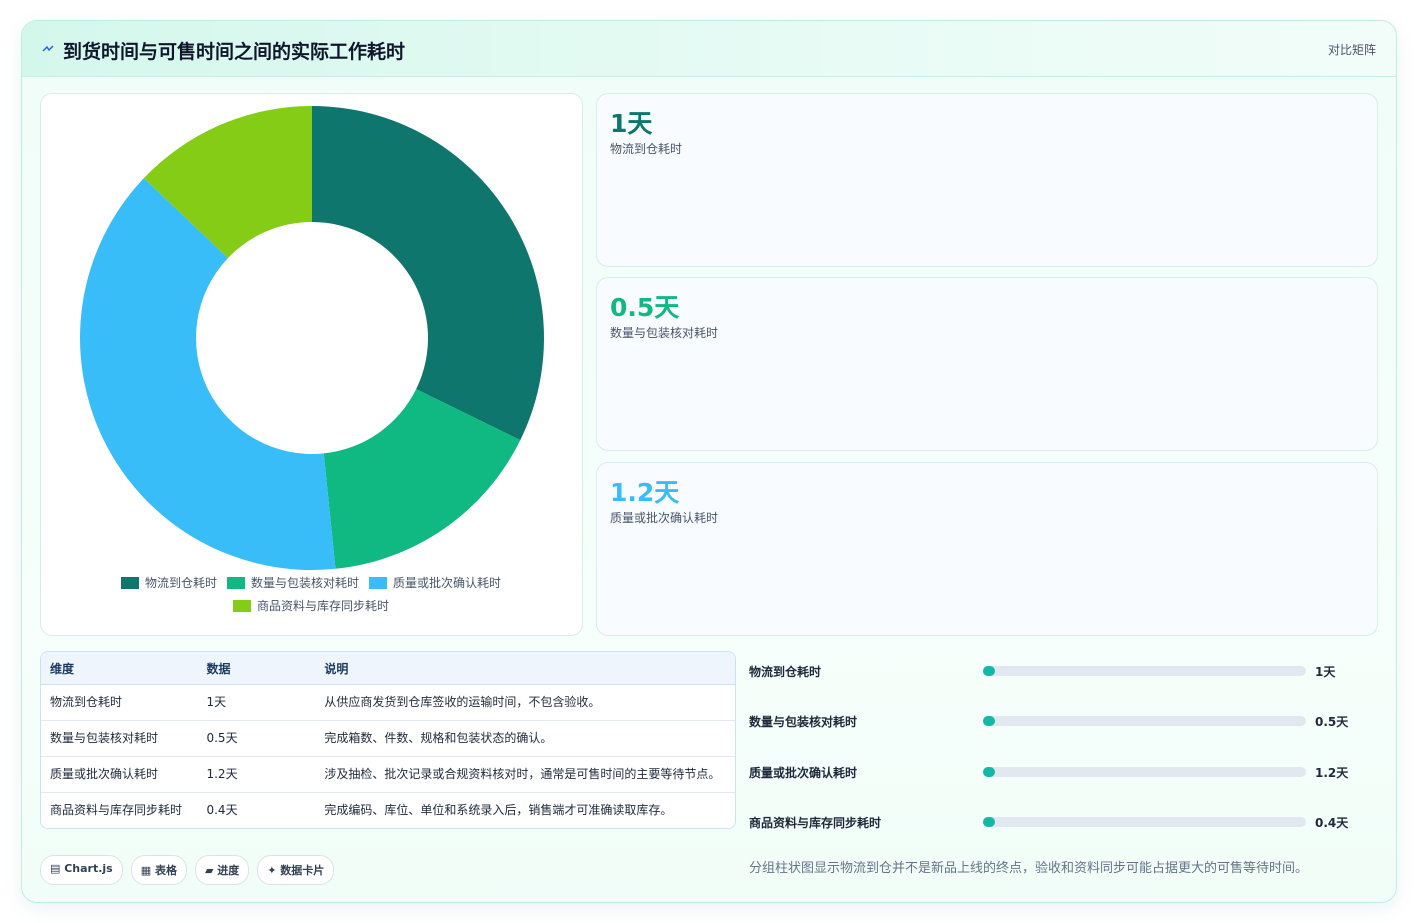 Image resolution: width=1417 pixels, height=923 pixels. Describe the element at coordinates (803, 772) in the screenshot. I see `progress-label: 质量或批次确认耗时` at that location.